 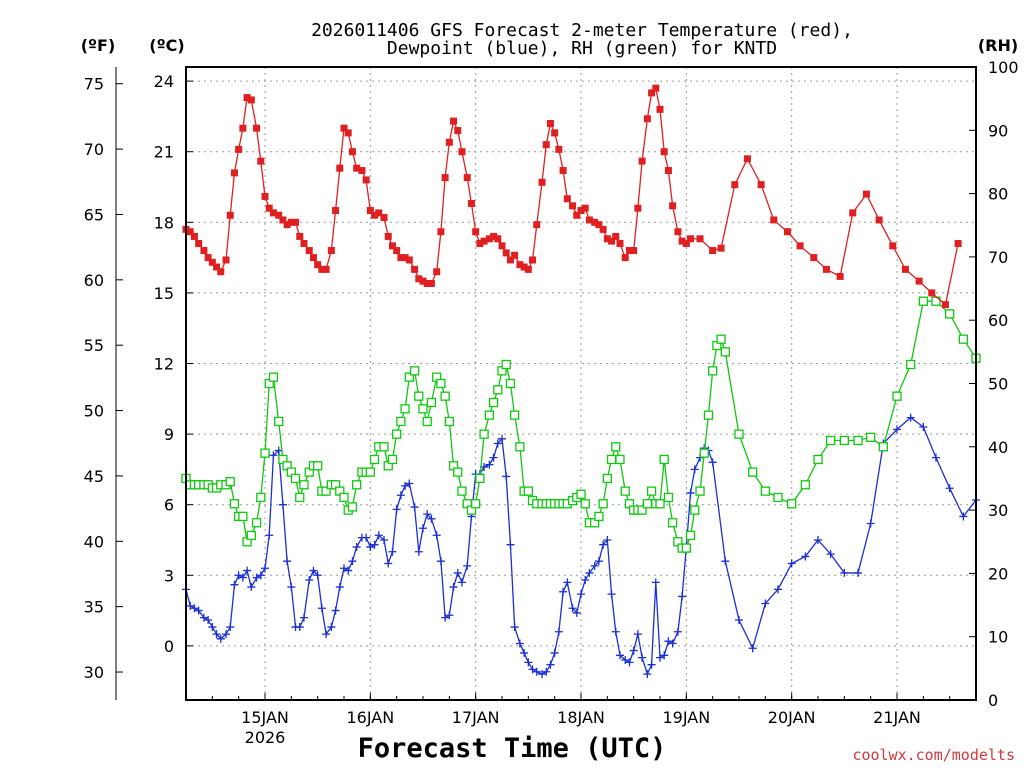 What do you see at coordinates (94, 149) in the screenshot?
I see `fahrenheit-tick-label: 70` at bounding box center [94, 149].